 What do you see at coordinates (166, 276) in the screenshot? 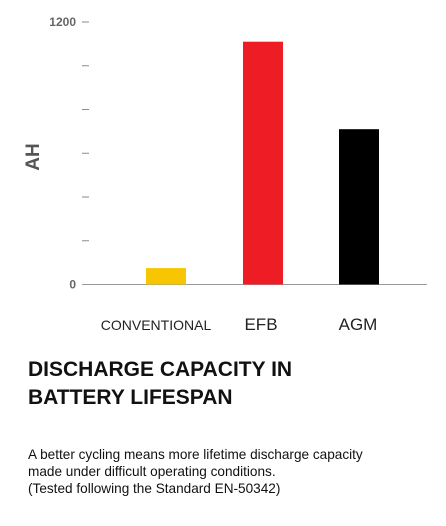
I see `bar-conventional` at bounding box center [166, 276].